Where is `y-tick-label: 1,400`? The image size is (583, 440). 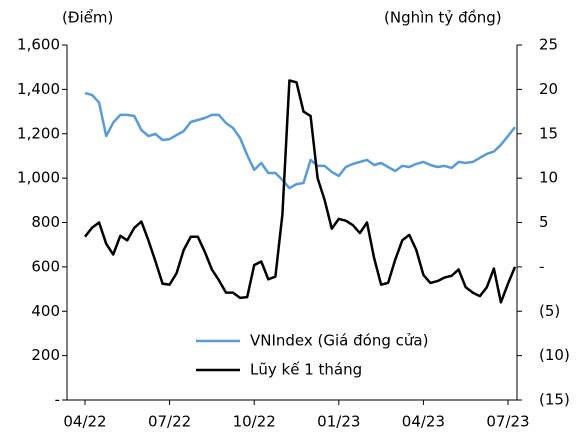
y-tick-label: 1,400 is located at coordinates (38, 89).